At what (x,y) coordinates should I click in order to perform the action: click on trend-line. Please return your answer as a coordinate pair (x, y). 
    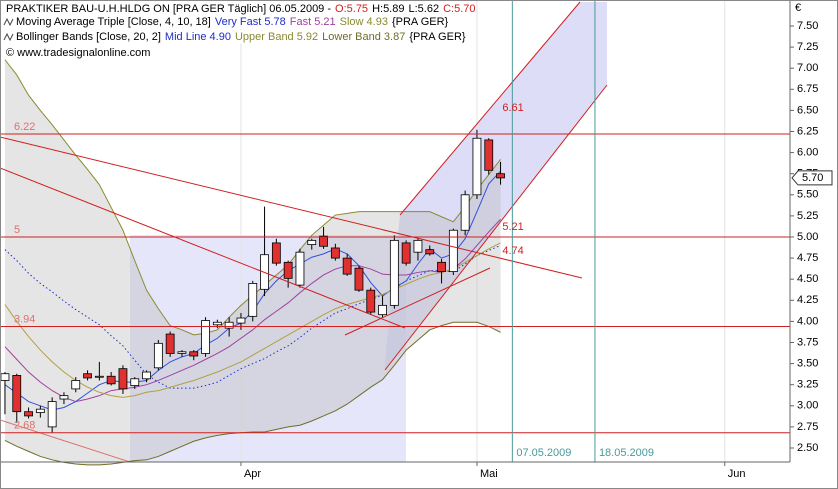
    Looking at the image, I should click on (65, 441).